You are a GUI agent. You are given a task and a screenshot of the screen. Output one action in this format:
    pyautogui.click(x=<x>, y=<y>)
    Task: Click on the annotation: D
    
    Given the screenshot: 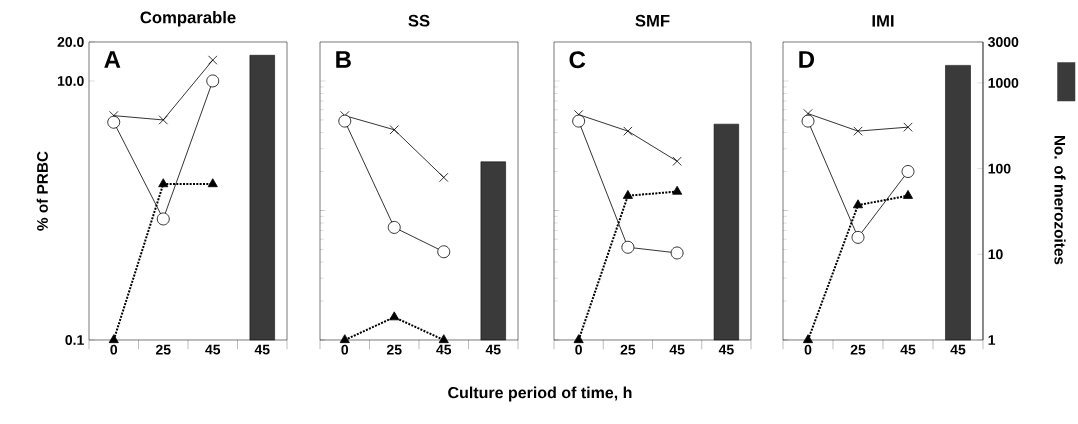 What is the action you would take?
    pyautogui.click(x=807, y=59)
    